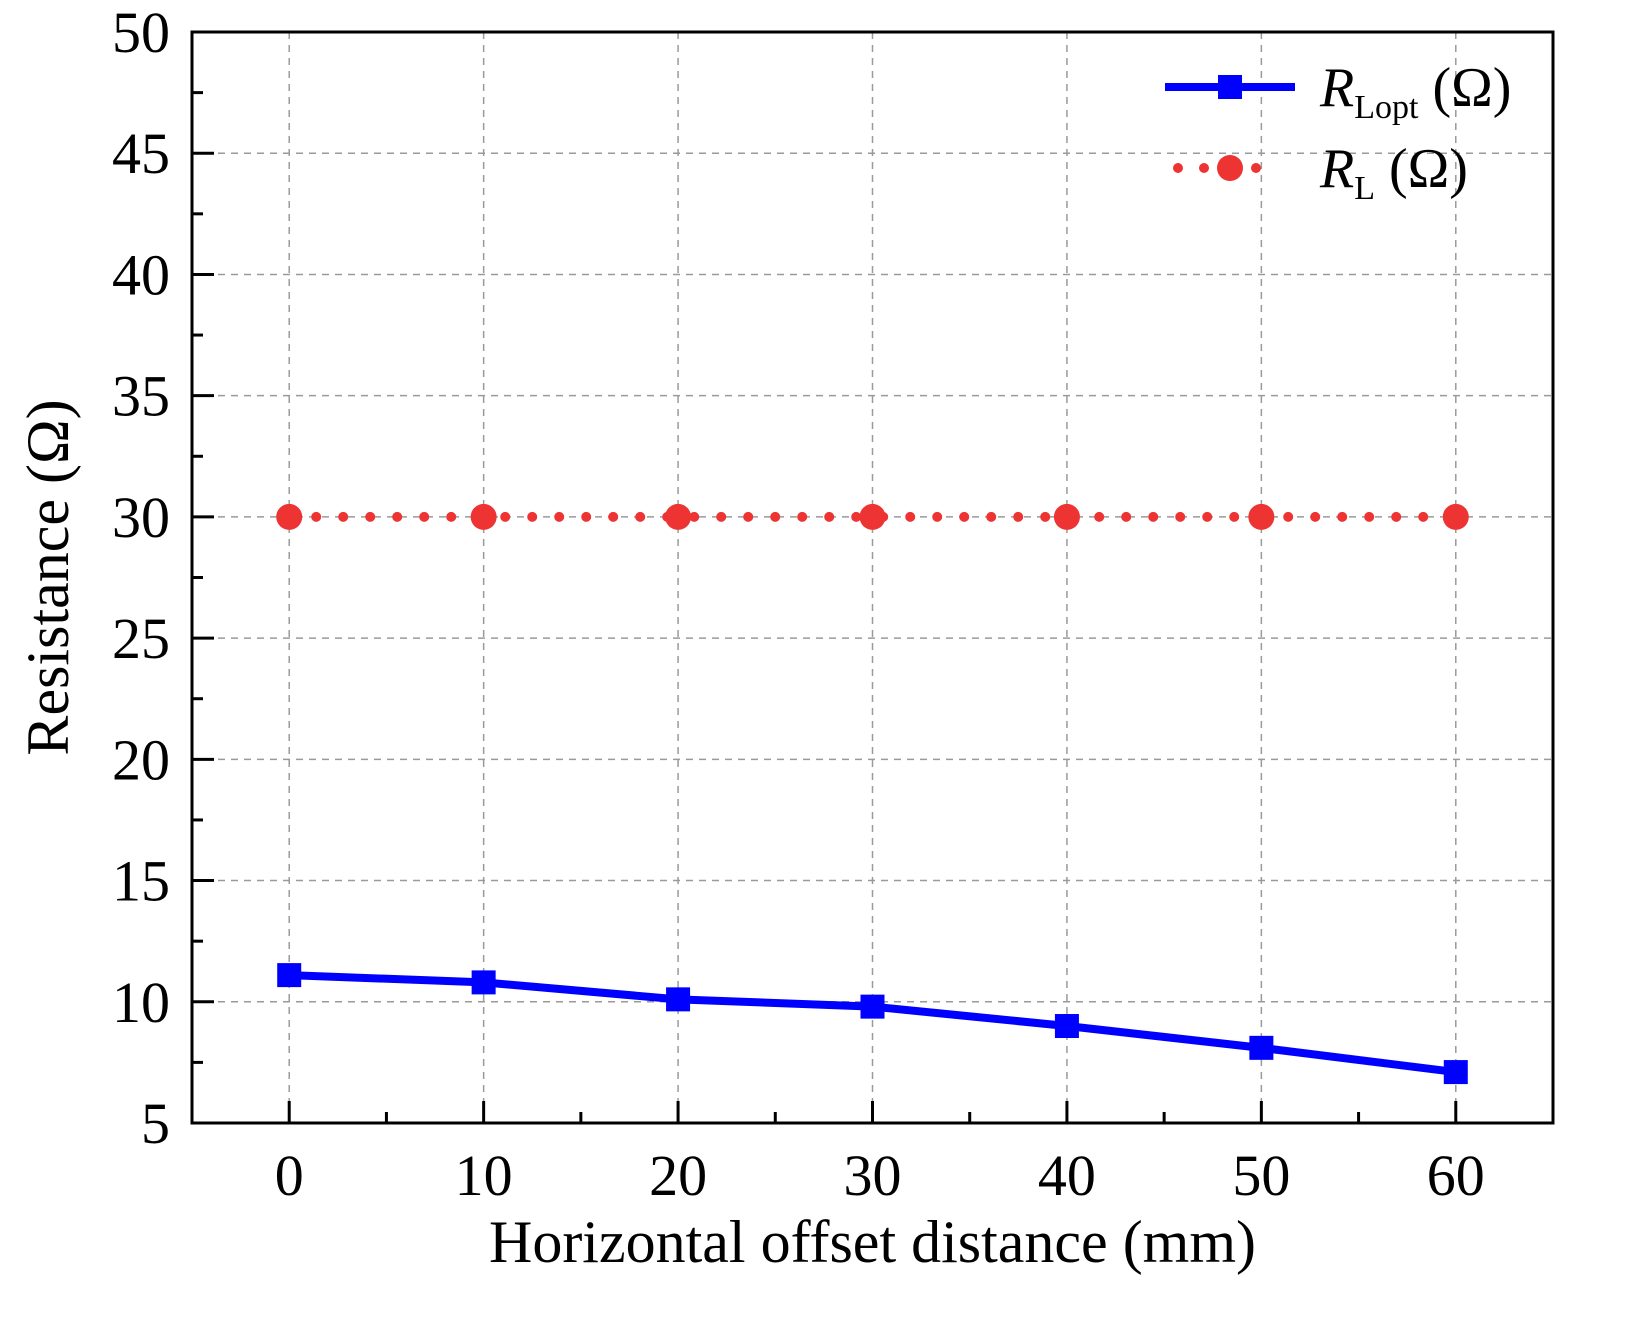 The height and width of the screenshot is (1336, 1630). I want to click on y-tick-label: 20, so click(141, 759).